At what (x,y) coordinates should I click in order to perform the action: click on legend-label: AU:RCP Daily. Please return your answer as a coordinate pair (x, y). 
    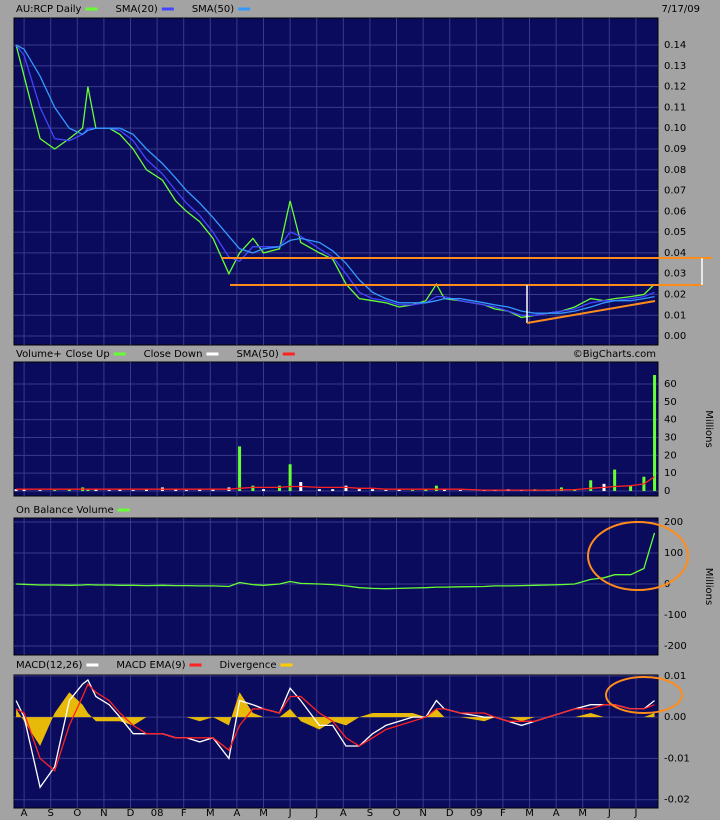
    Looking at the image, I should click on (49, 9).